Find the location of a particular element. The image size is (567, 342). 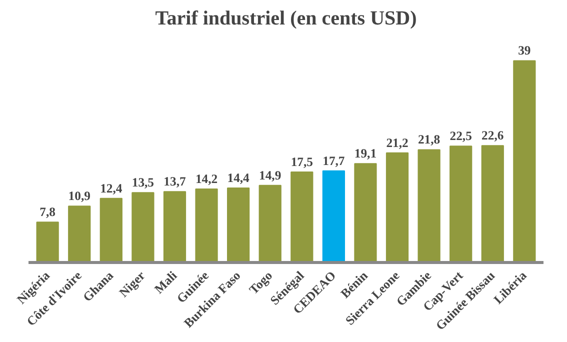

data-label: 22,5 is located at coordinates (461, 136).